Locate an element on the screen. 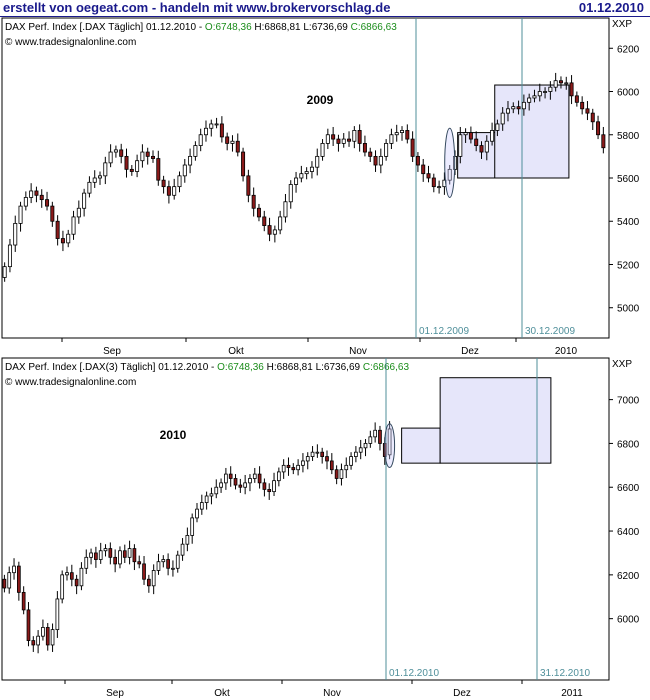 The width and height of the screenshot is (650, 700). panel2-y-tick-label: 6000 is located at coordinates (628, 620).